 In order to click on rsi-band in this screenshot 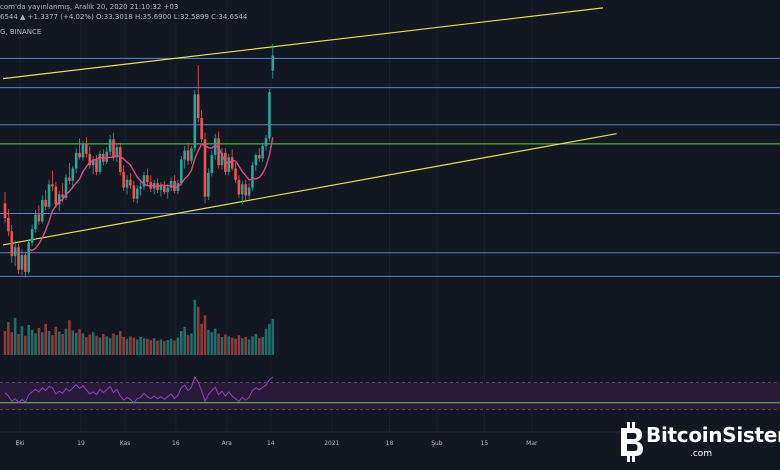, I will do `click(390, 396)`.